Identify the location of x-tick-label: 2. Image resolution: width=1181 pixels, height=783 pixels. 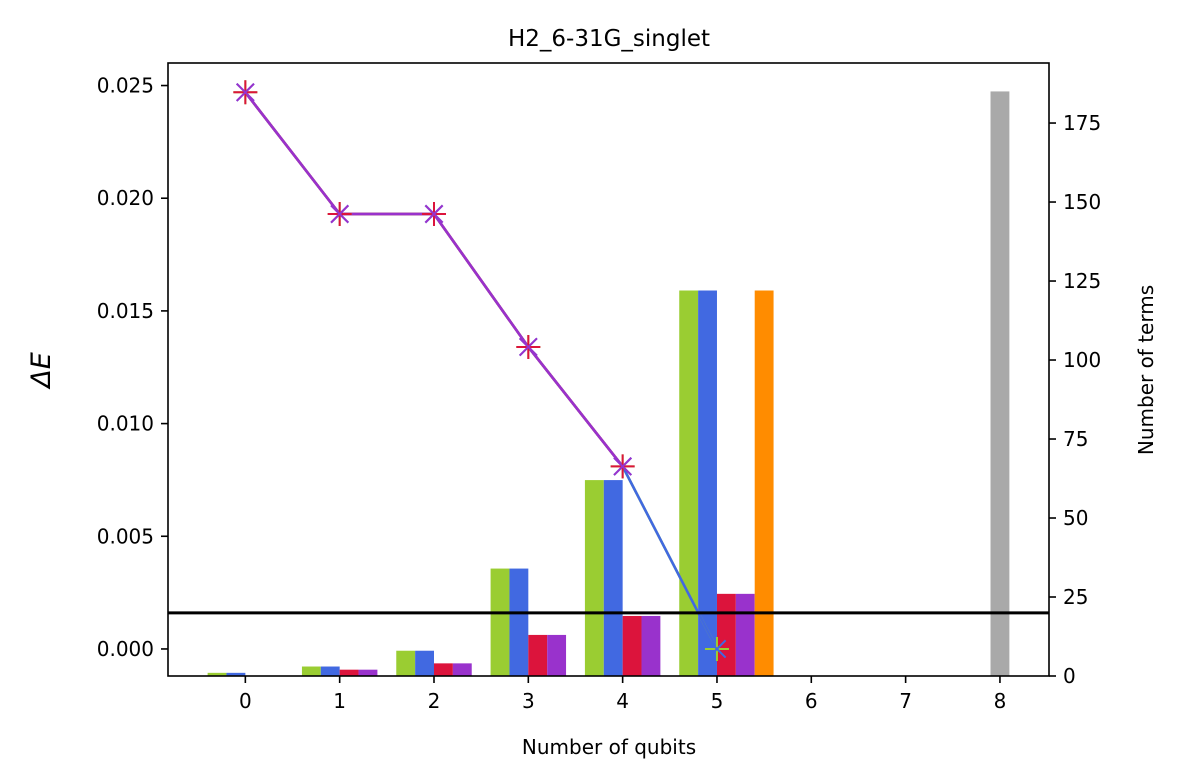
(434, 701).